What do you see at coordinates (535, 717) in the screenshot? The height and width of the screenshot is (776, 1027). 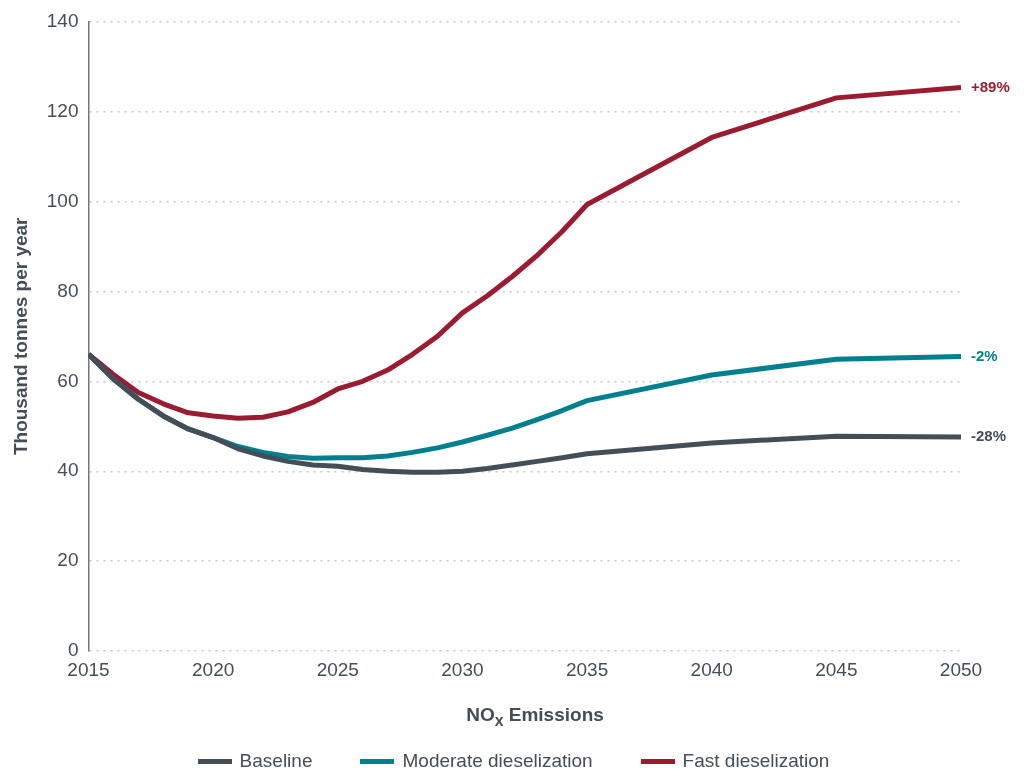 I see `x-axis-title: NO$_{x}$ Emissions` at bounding box center [535, 717].